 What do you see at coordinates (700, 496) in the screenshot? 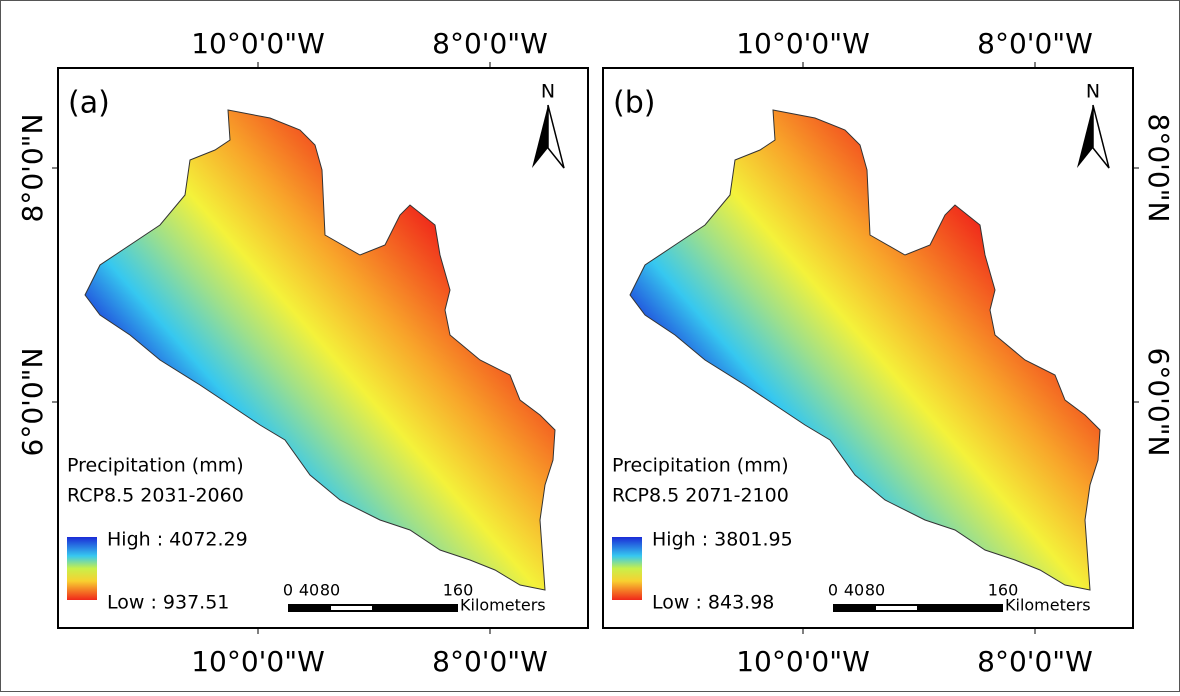
I see `legend-scenario: RCP8.5 2071-2100` at bounding box center [700, 496].